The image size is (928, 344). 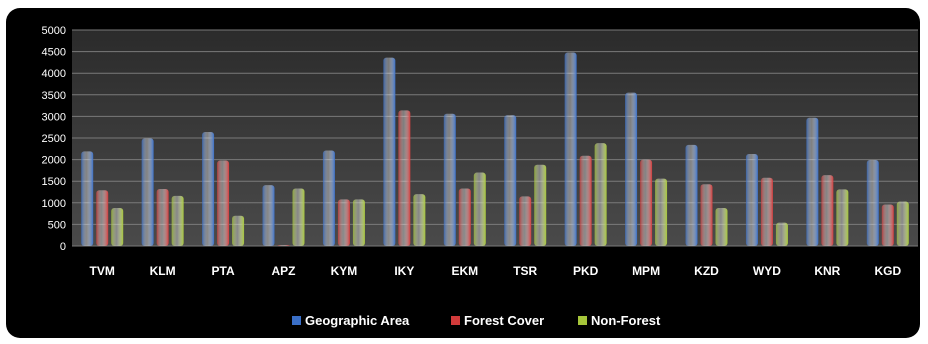 What do you see at coordinates (827, 271) in the screenshot?
I see `x-tick-label: KNR` at bounding box center [827, 271].